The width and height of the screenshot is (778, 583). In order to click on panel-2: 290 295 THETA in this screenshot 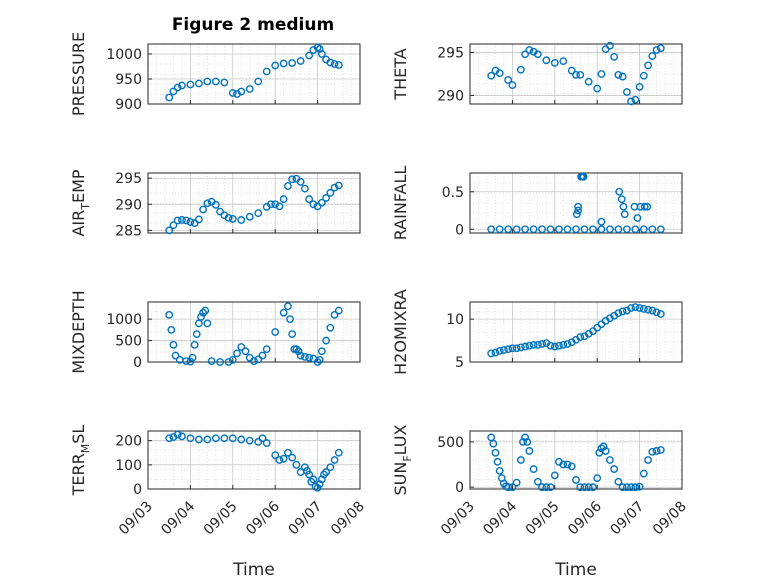, I will do `click(537, 73)`.